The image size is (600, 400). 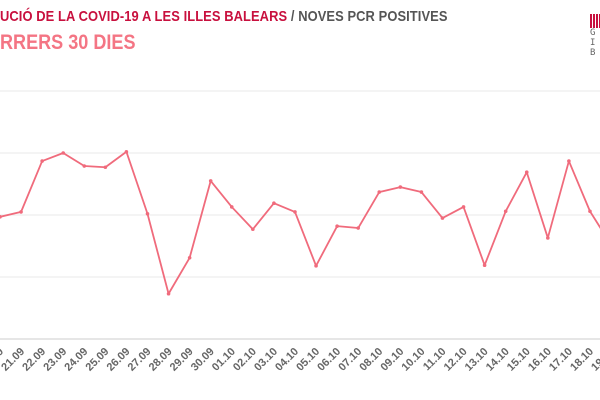 I want to click on x-tick-label: 13.10, so click(x=477, y=360).